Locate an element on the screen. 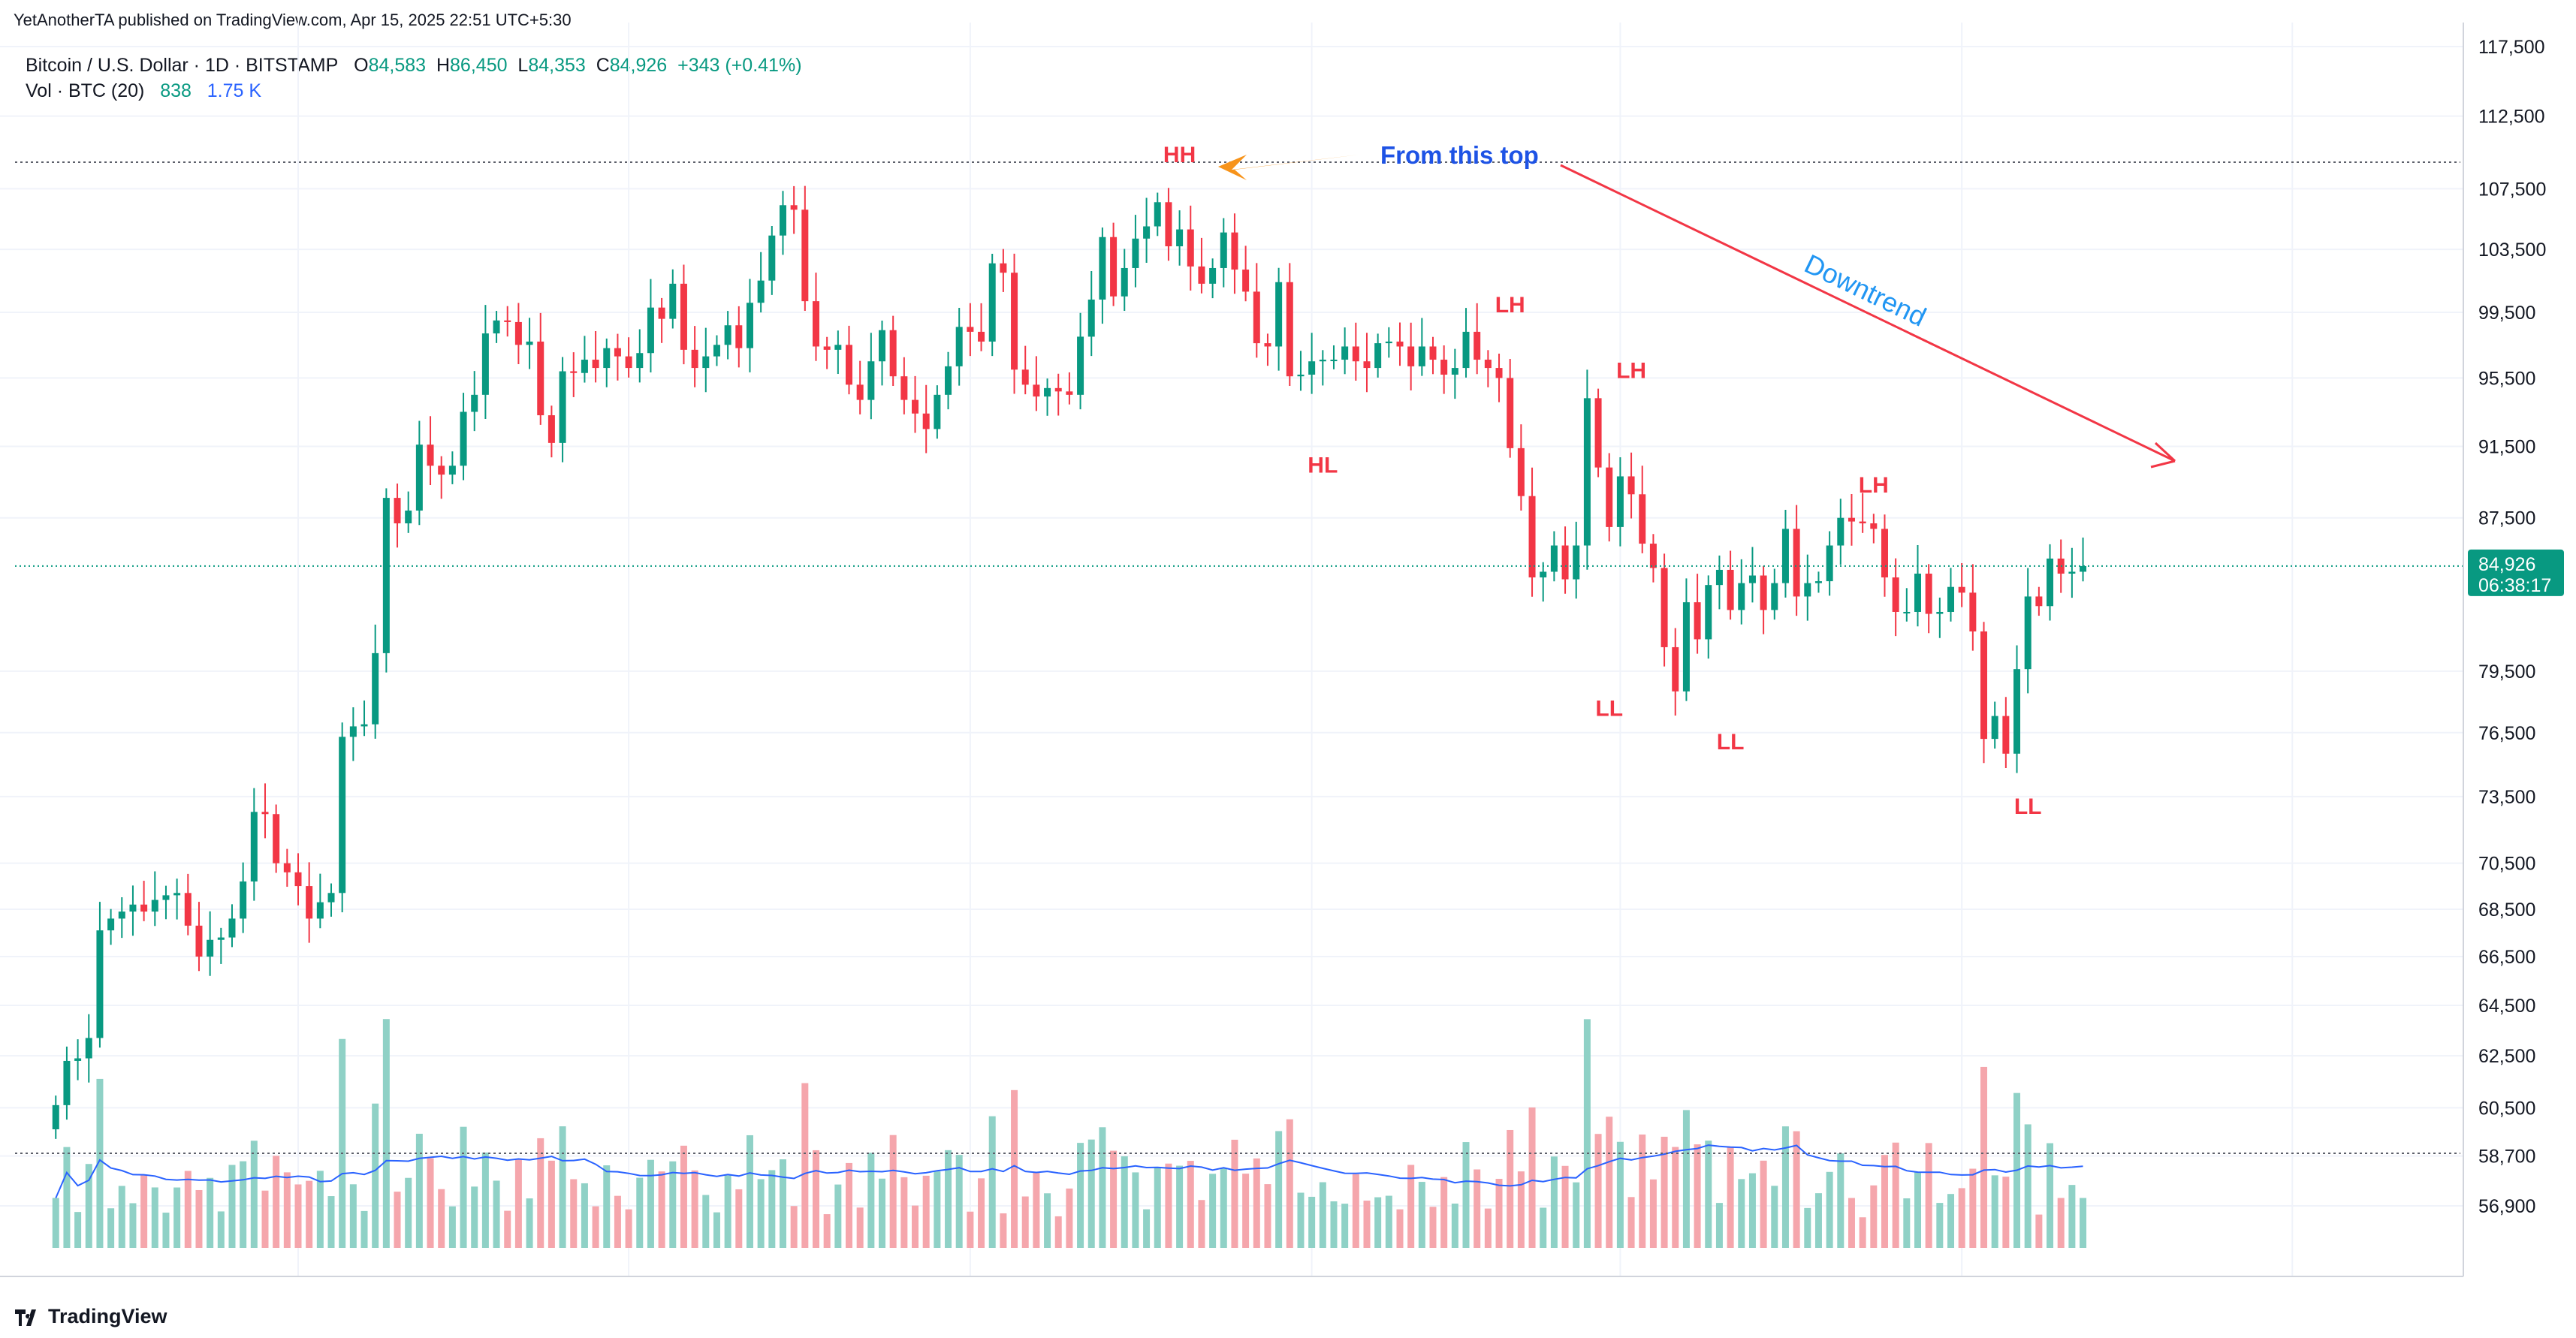 The image size is (2576, 1338). legend-close-label: C is located at coordinates (603, 65).